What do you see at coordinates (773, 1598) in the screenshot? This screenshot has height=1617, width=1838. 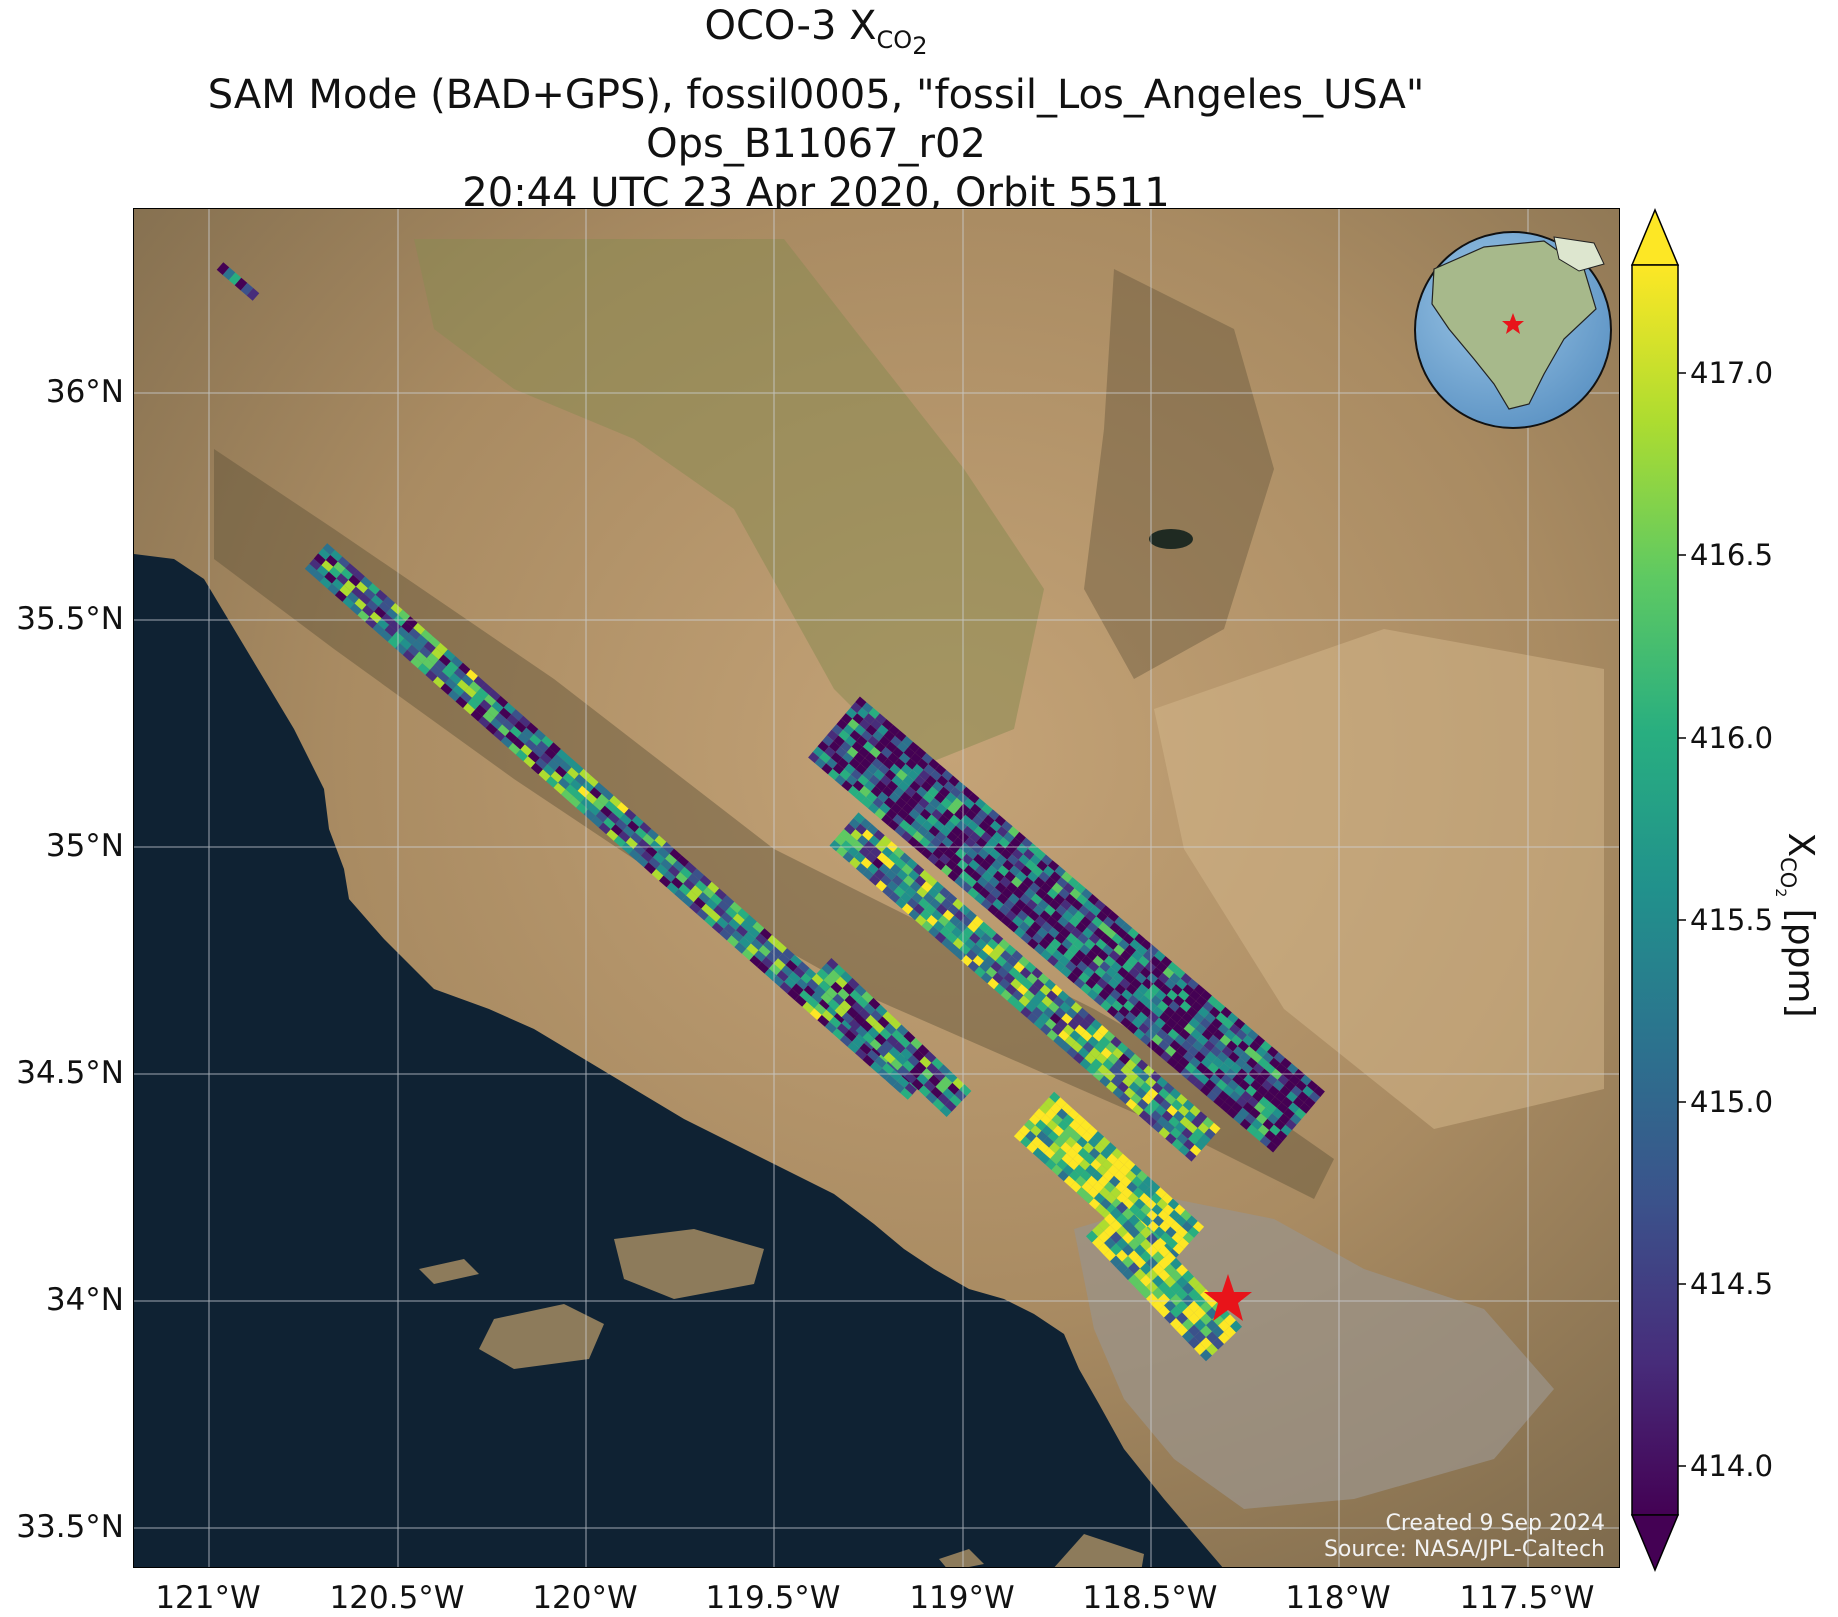 I see `lon-tick: 119.5°W` at bounding box center [773, 1598].